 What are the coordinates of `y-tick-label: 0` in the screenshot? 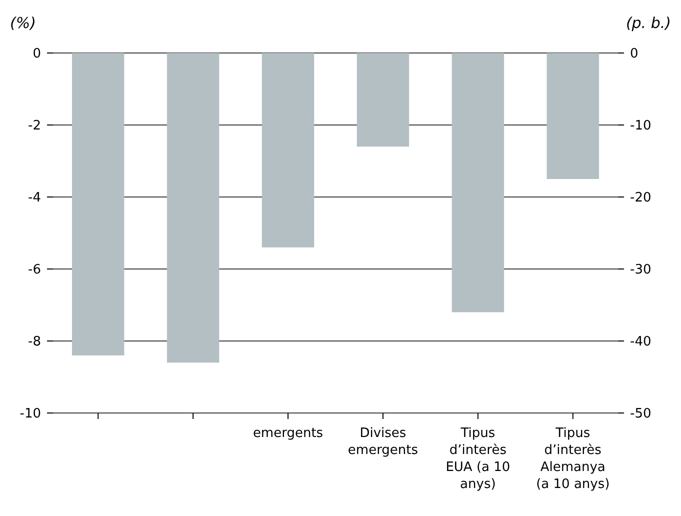 It's located at (36, 54).